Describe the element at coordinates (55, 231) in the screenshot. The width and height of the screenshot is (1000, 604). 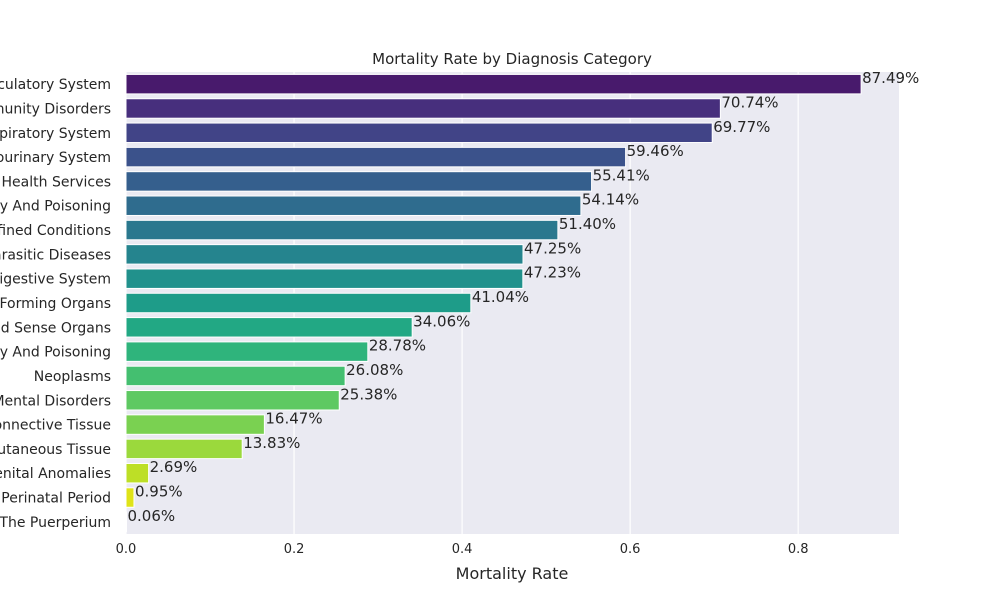
I see `y-tick-label: efined Conditions` at that location.